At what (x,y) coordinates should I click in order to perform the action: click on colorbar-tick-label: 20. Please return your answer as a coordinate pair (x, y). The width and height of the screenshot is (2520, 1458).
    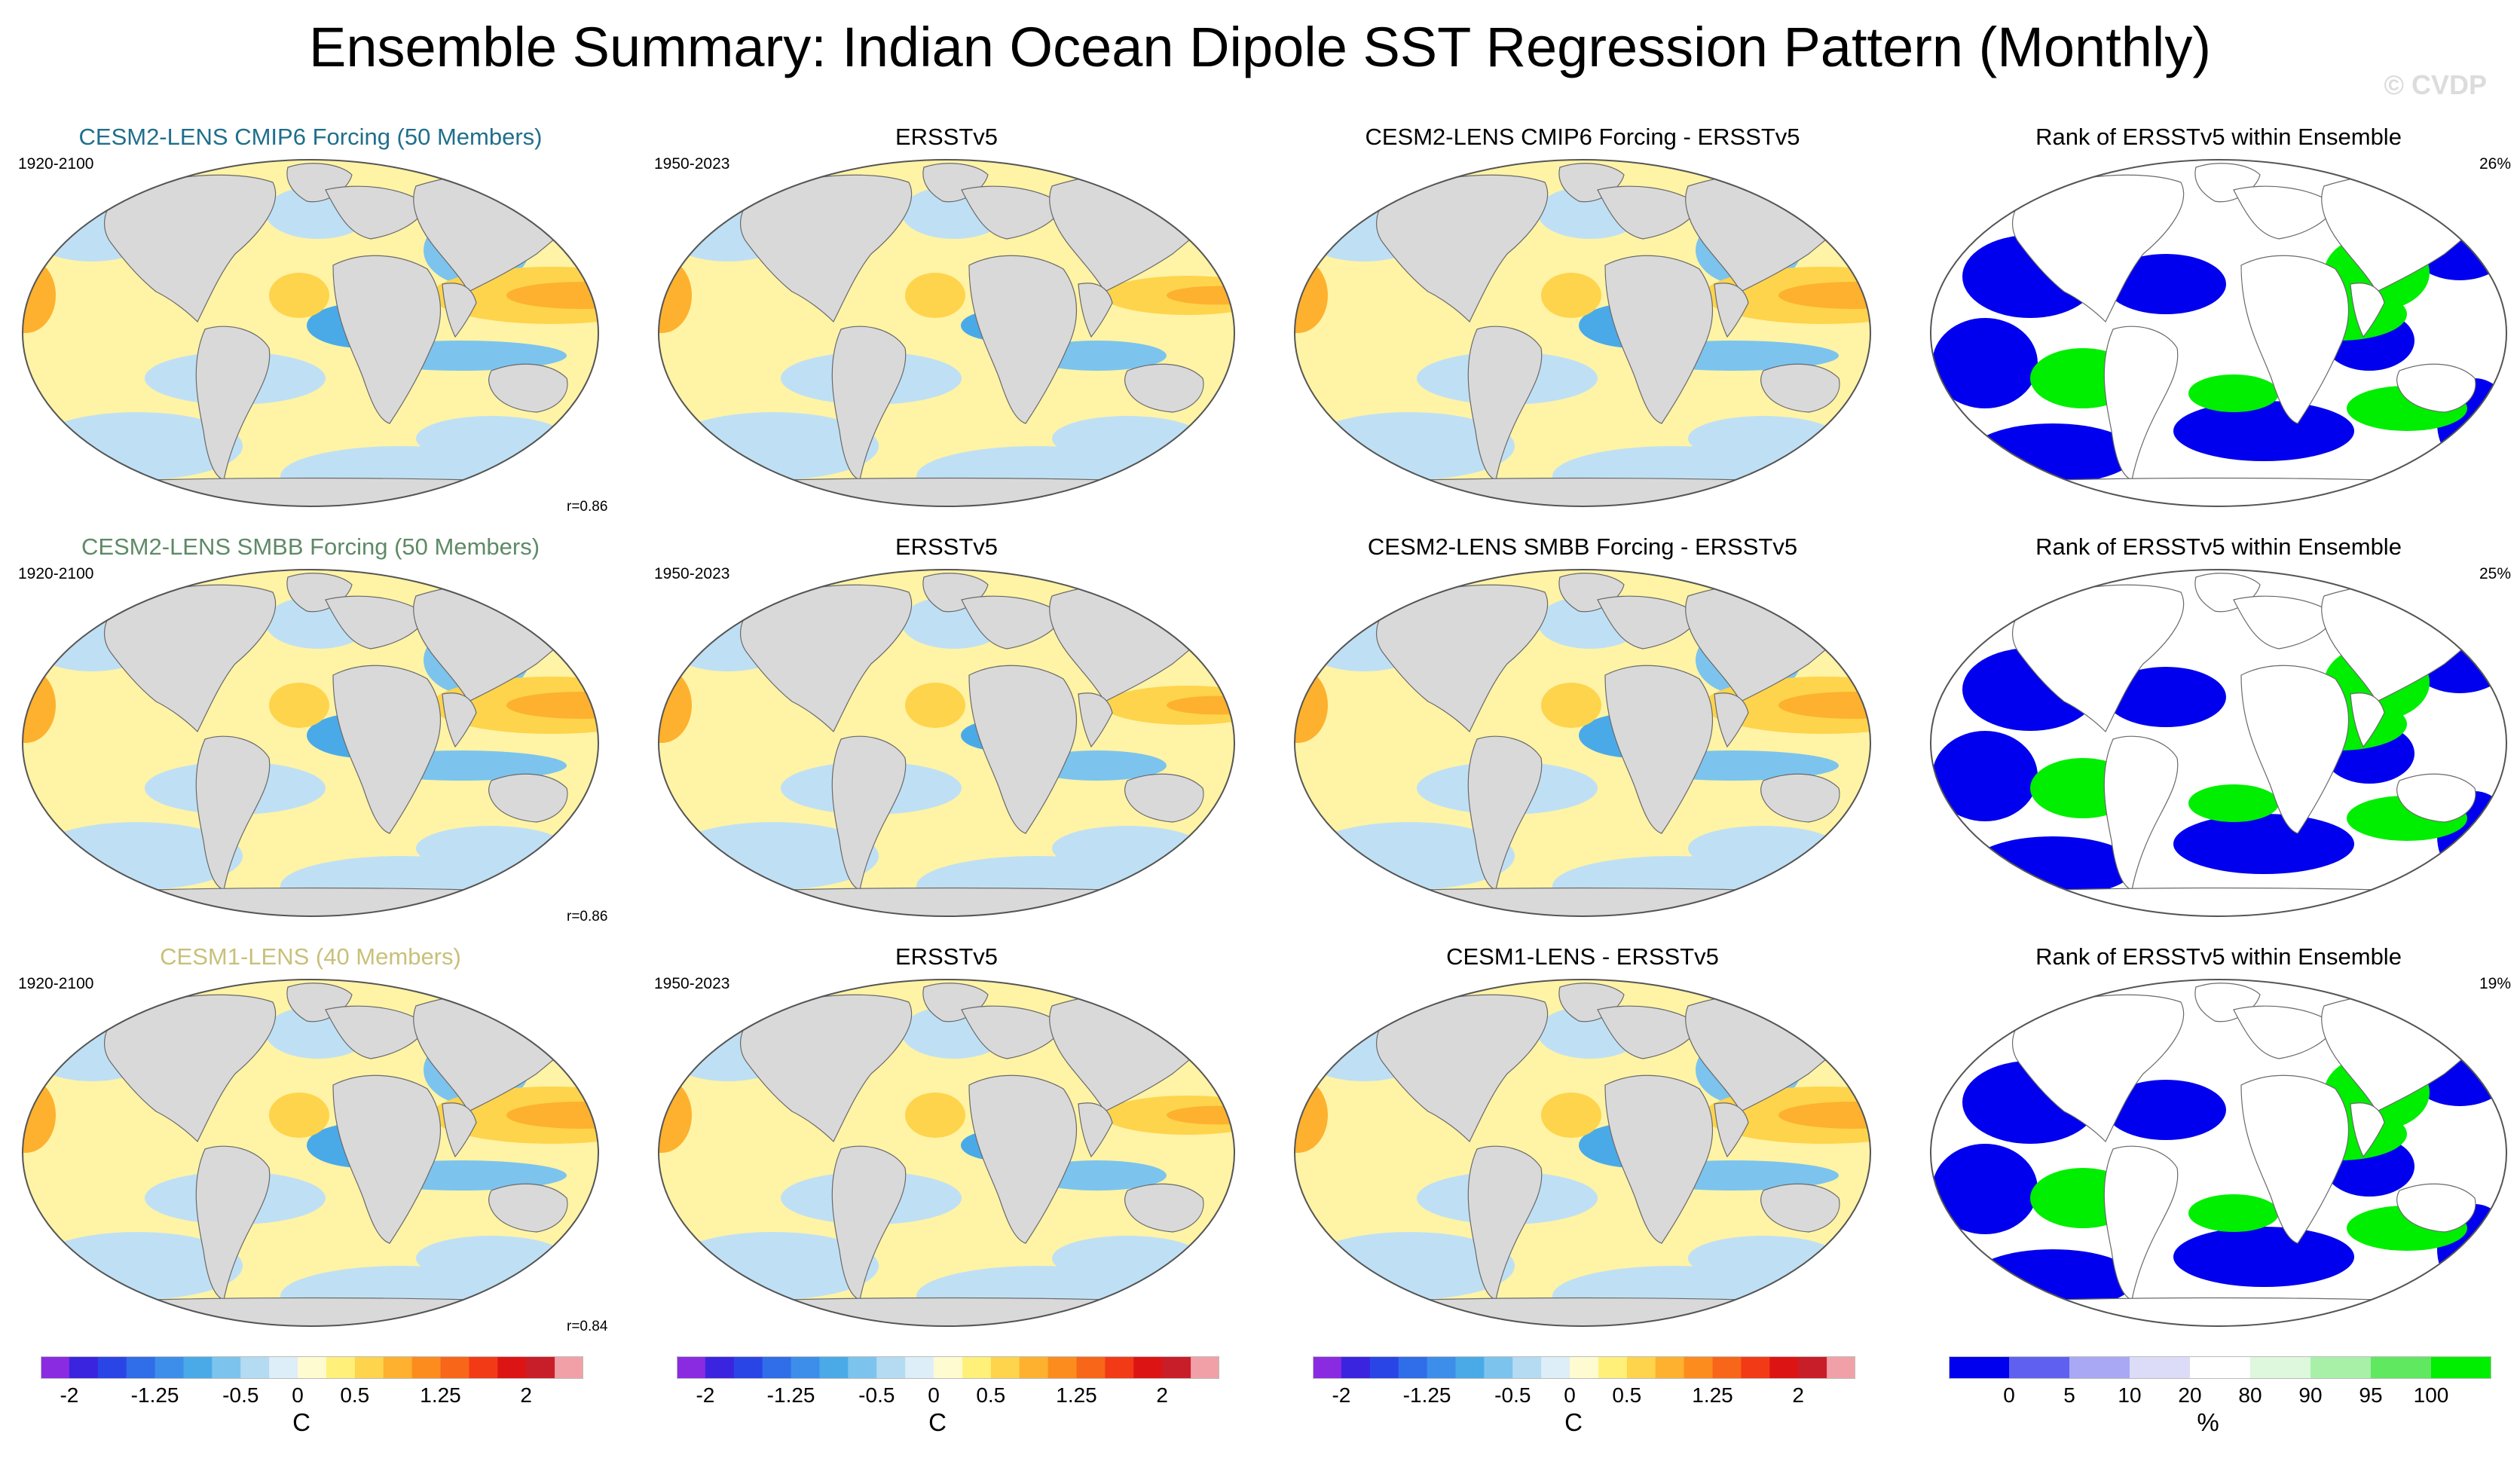
    Looking at the image, I should click on (2190, 1395).